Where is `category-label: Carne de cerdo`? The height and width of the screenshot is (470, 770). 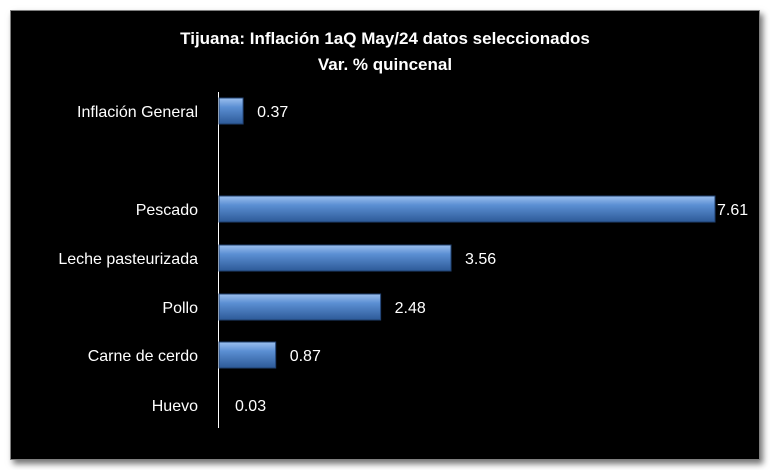
category-label: Carne de cerdo is located at coordinates (143, 356).